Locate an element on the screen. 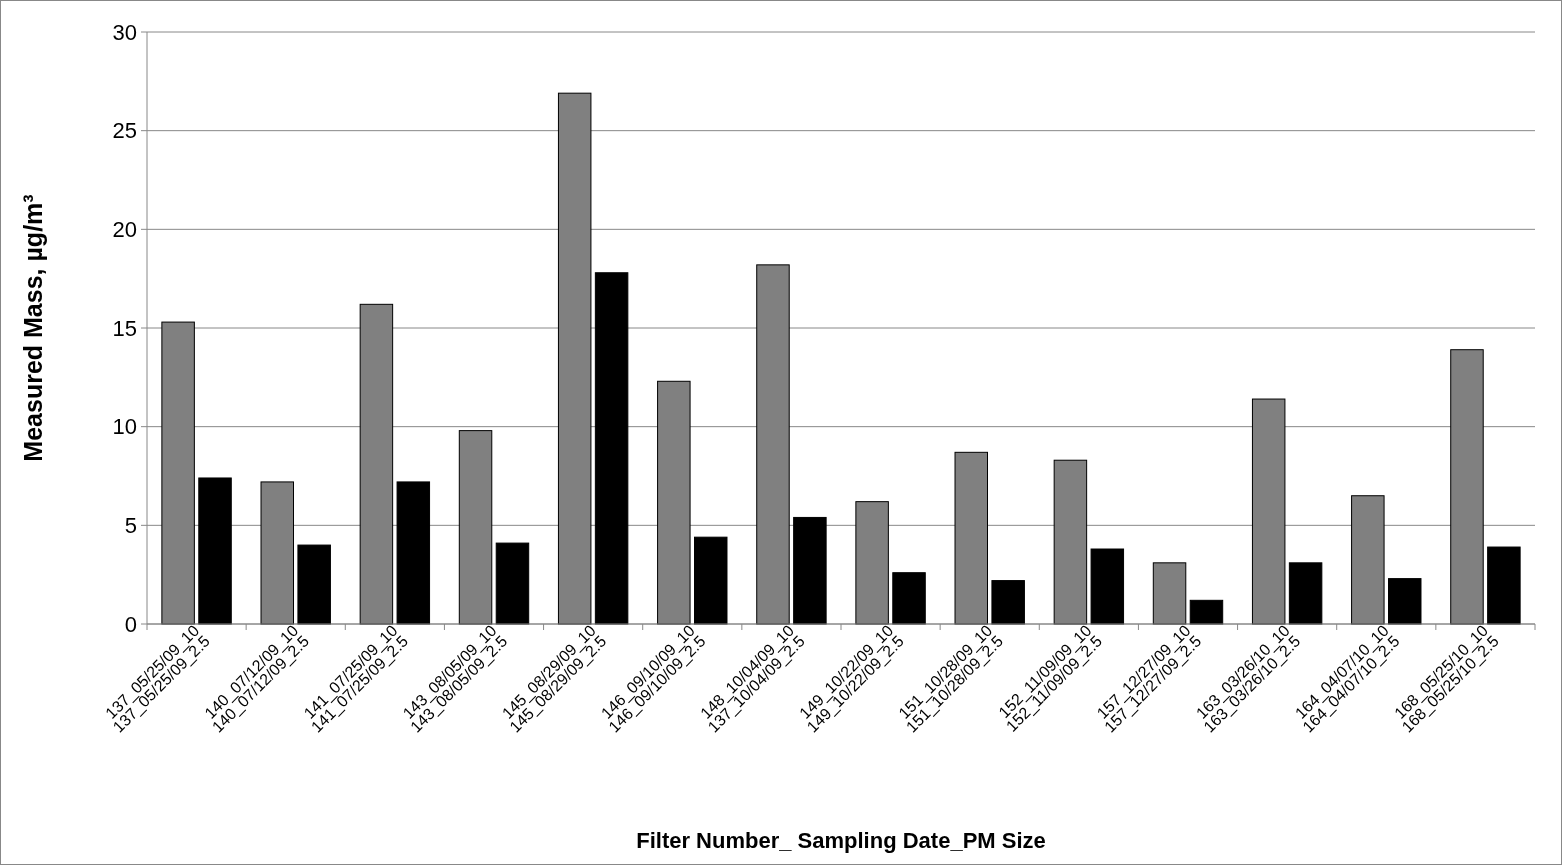  y-tick-label: 20 is located at coordinates (124, 230).